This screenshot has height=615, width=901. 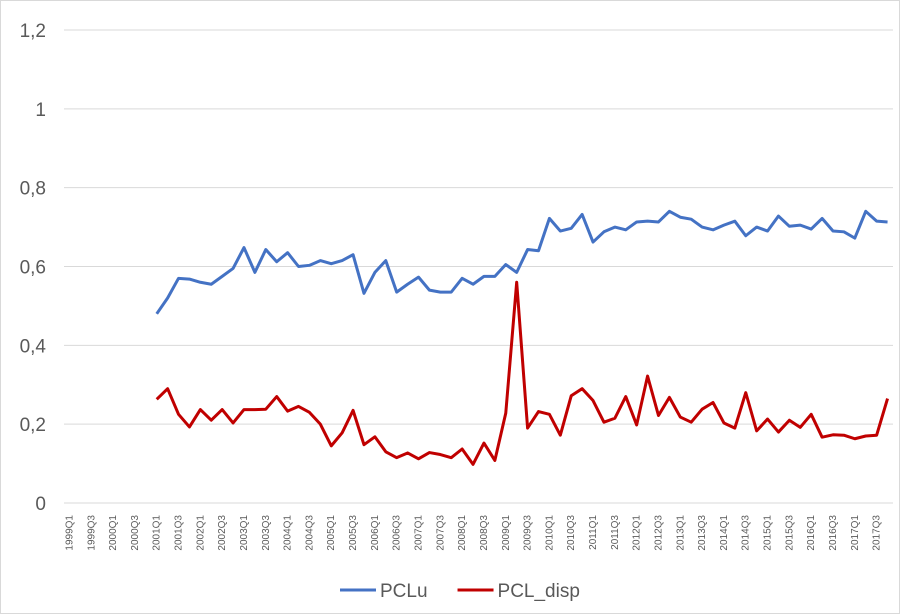 What do you see at coordinates (33, 425) in the screenshot?
I see `y-tick-label: 0,2` at bounding box center [33, 425].